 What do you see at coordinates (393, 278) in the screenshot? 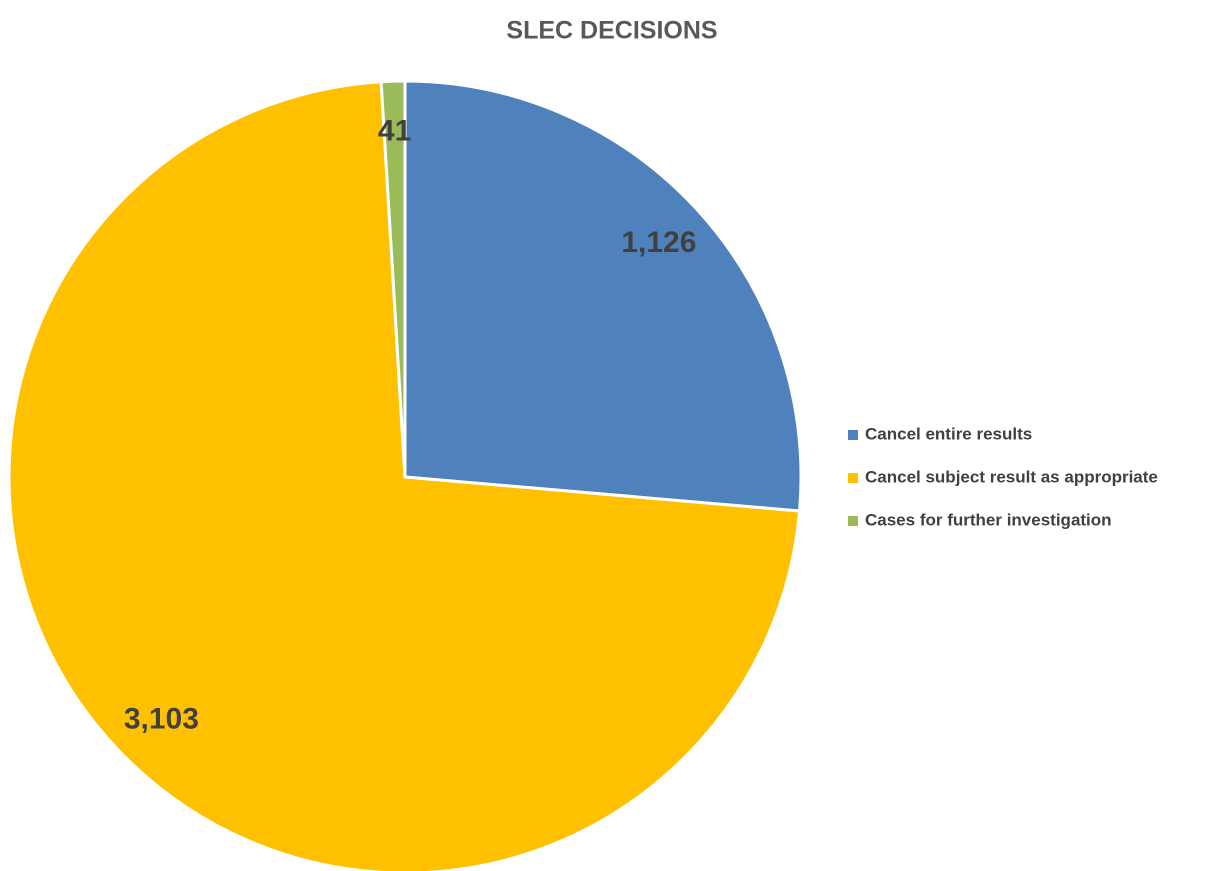
I see `pie-slice` at bounding box center [393, 278].